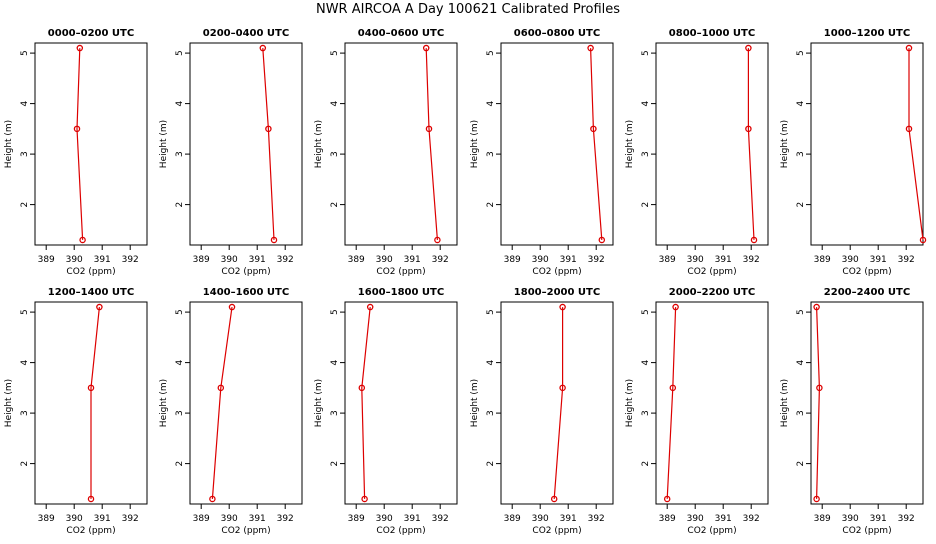 Image resolution: width=936 pixels, height=544 pixels. What do you see at coordinates (867, 33) in the screenshot?
I see `panel-title: 1000–1200 UTC` at bounding box center [867, 33].